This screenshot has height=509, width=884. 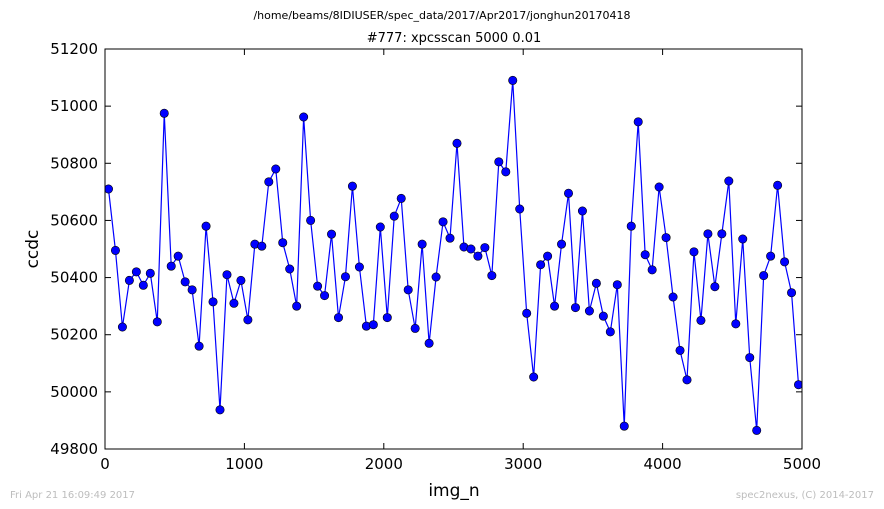 What do you see at coordinates (33, 249) in the screenshot?
I see `y-axis-label: ccdc` at bounding box center [33, 249].